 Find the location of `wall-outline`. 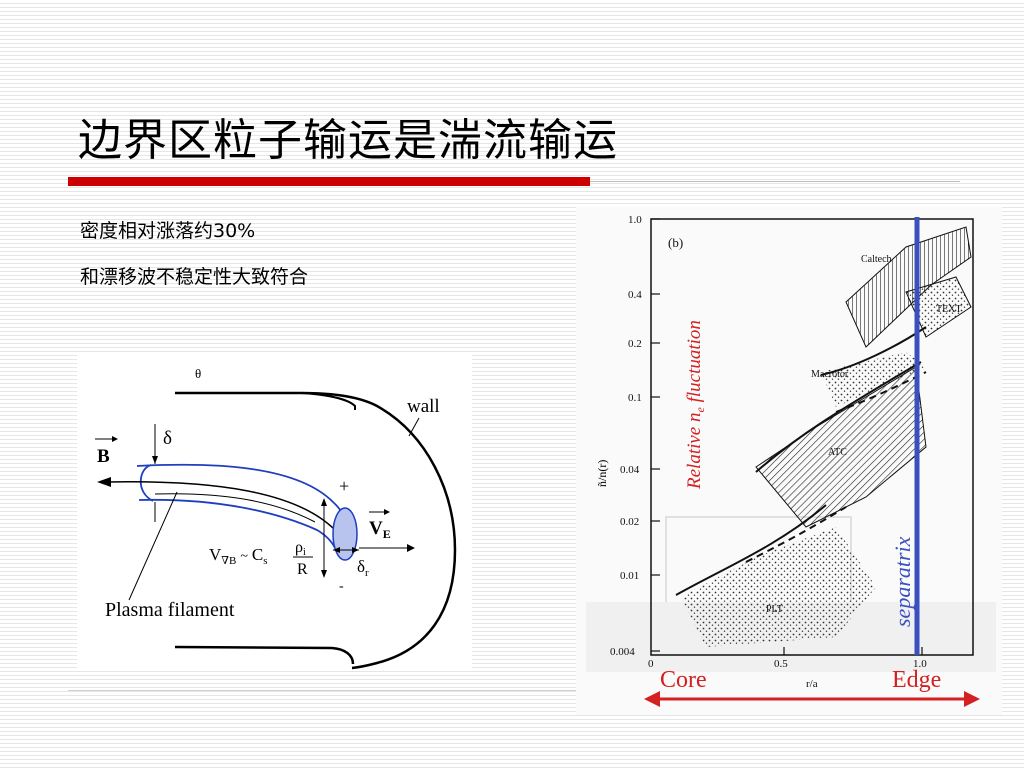

wall-outline is located at coordinates (316, 530).